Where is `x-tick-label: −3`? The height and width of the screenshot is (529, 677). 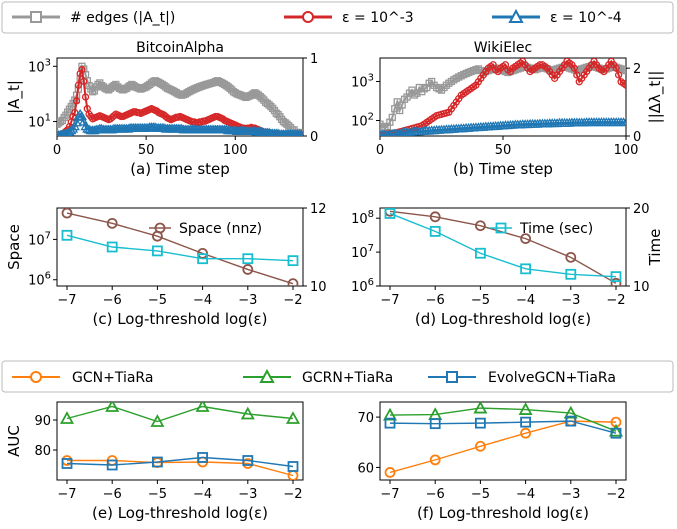 x-tick-label: −3 is located at coordinates (247, 300).